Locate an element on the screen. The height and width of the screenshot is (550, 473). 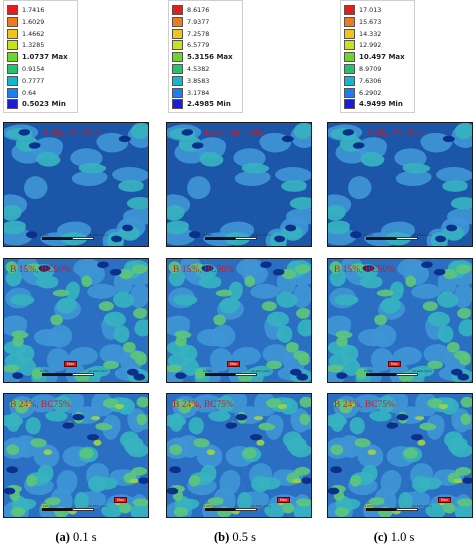
legend-row: 8.9709 is located at coordinates (379, 69).